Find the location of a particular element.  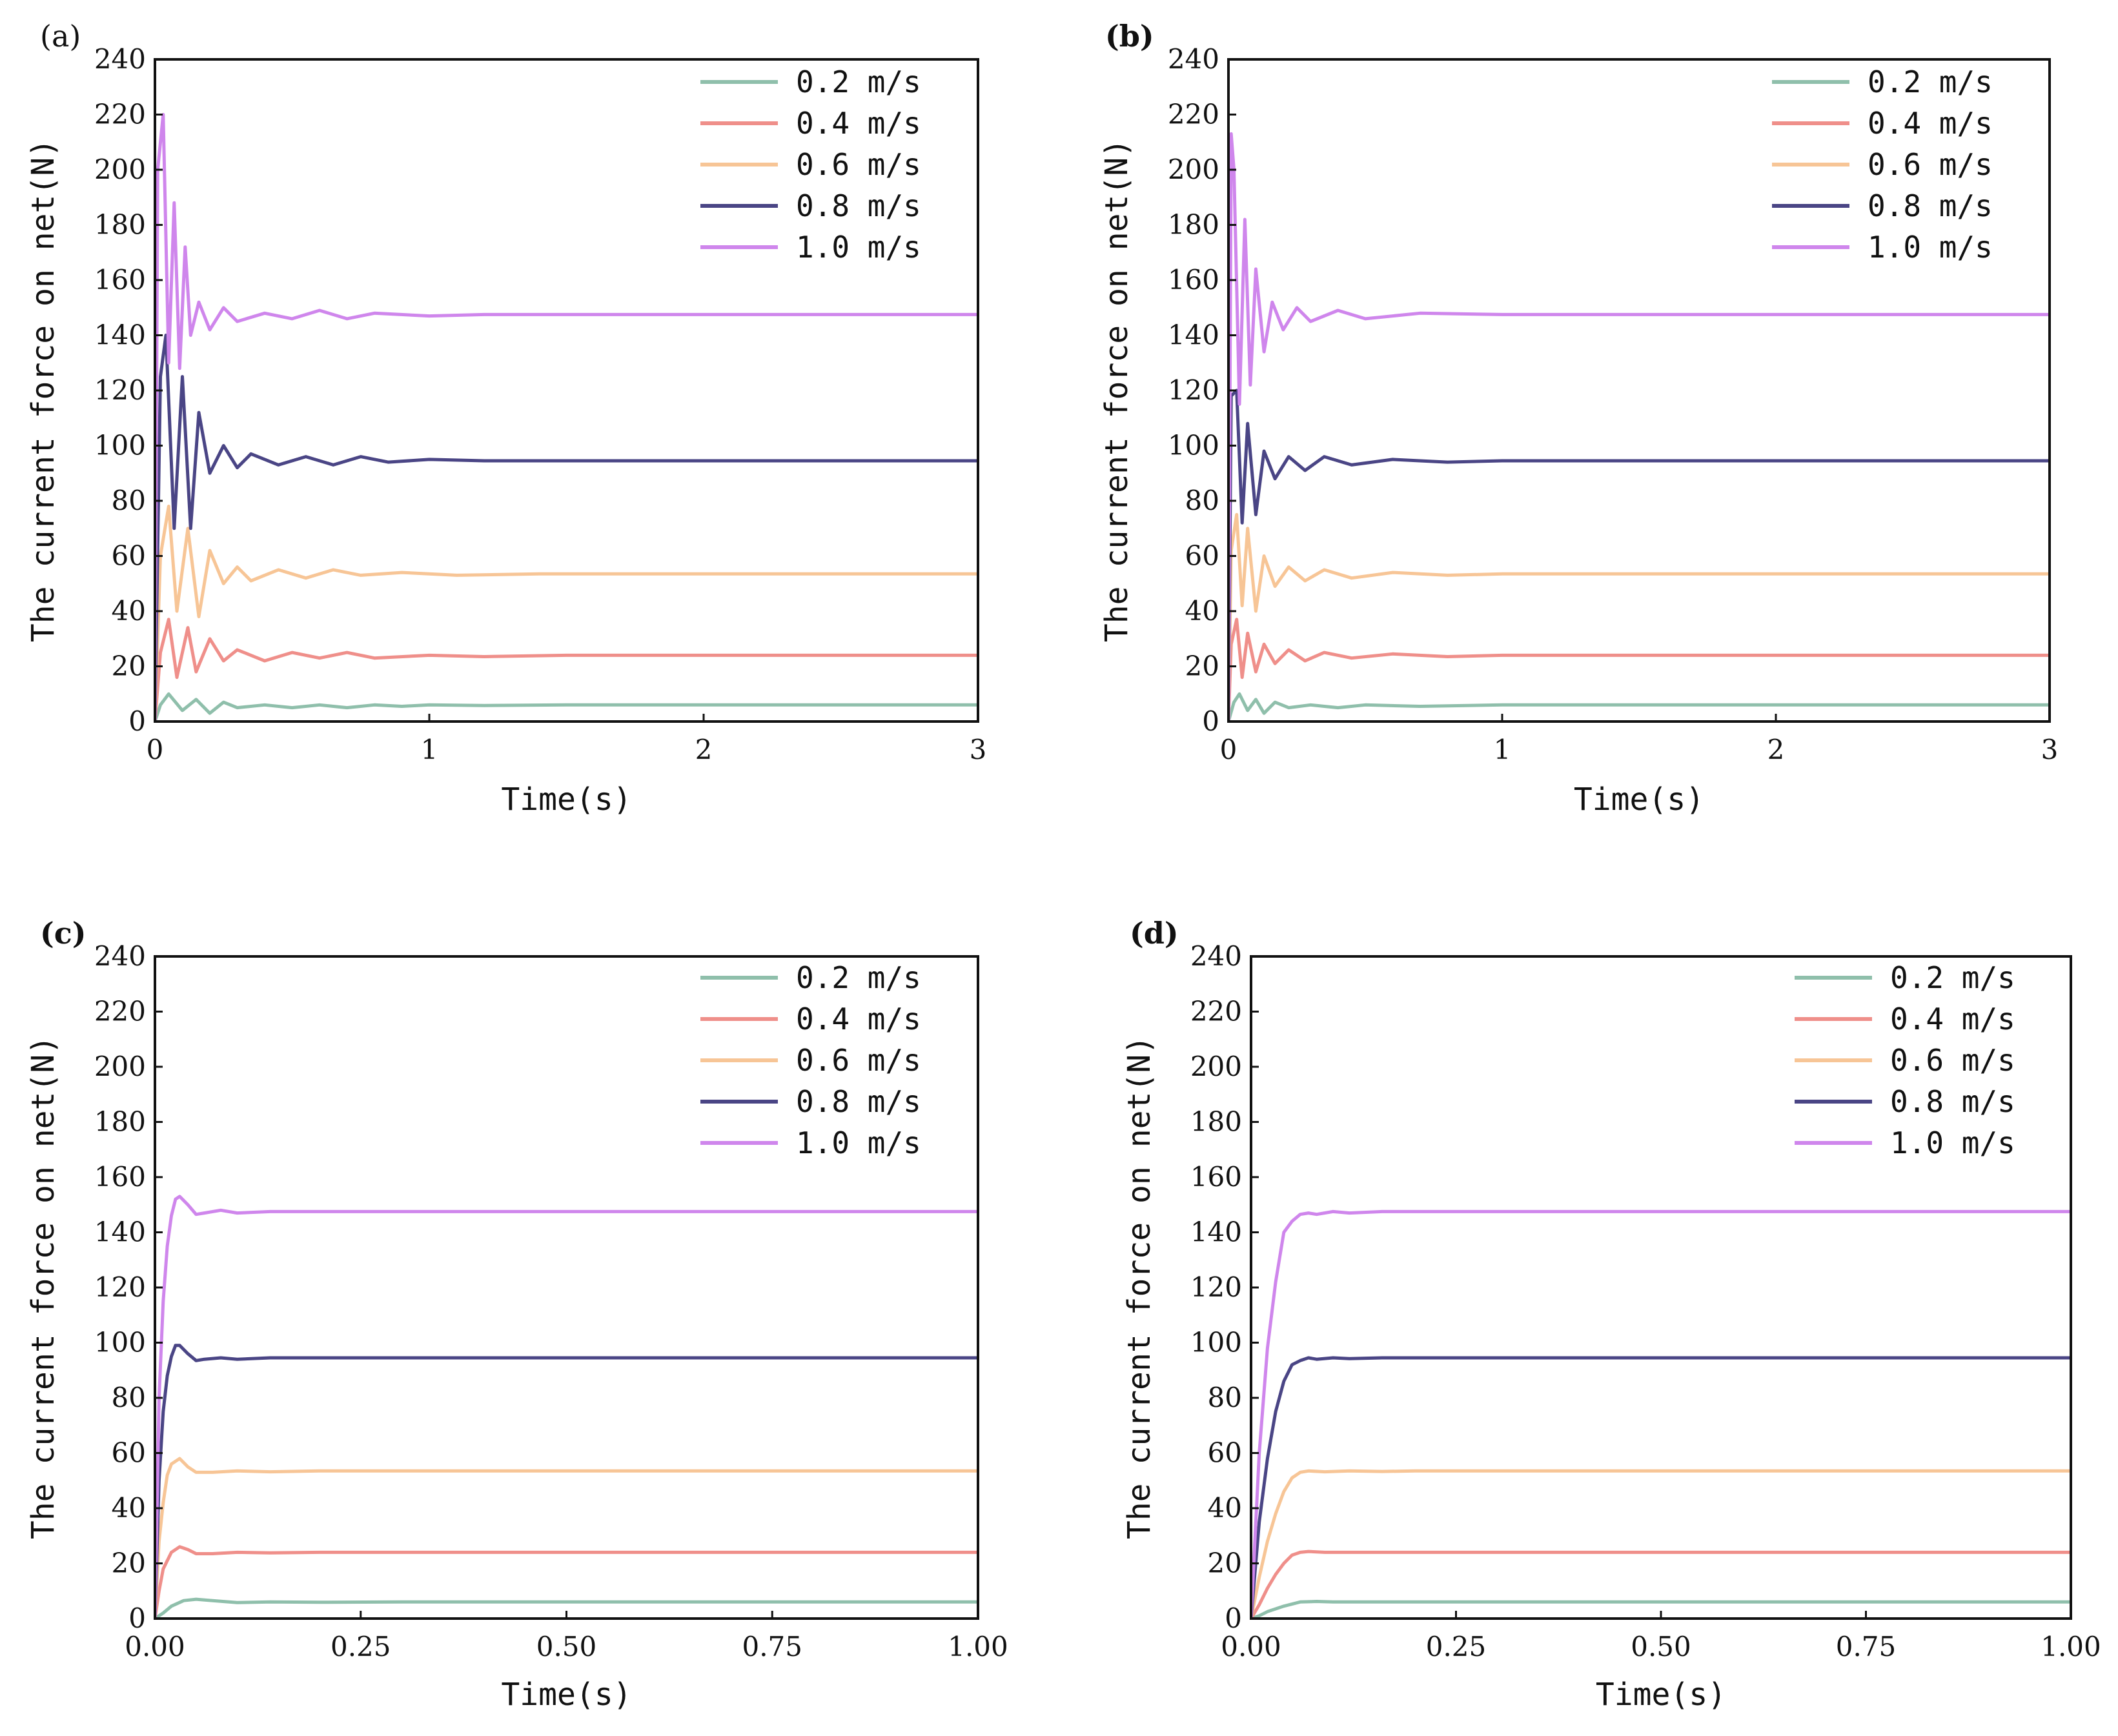

y-tick-label: 160 is located at coordinates (120, 280).